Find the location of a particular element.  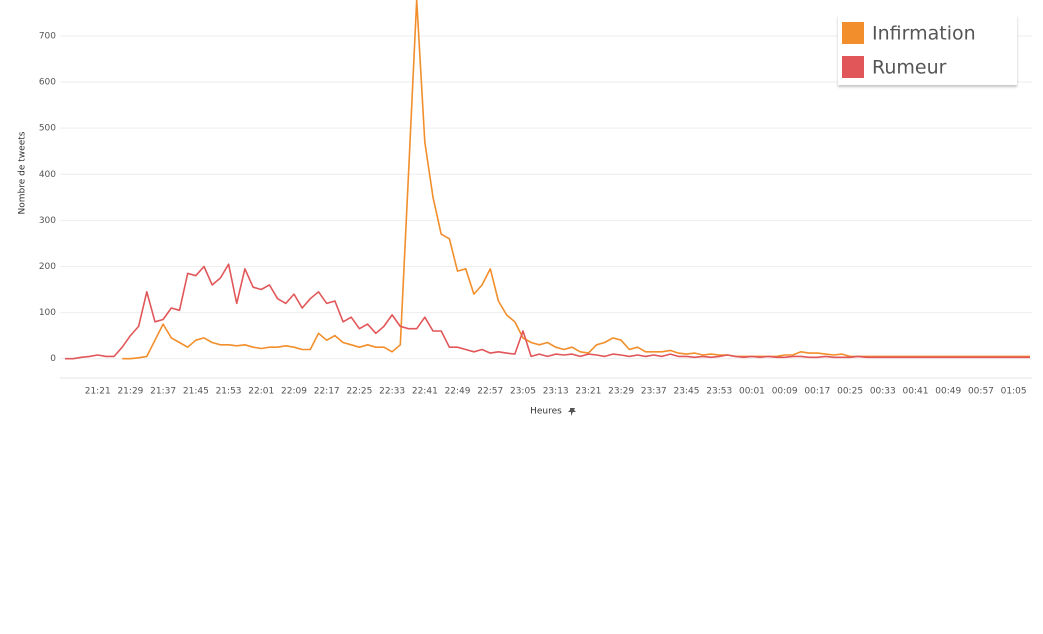

y-tick-label: 200 is located at coordinates (47, 267).